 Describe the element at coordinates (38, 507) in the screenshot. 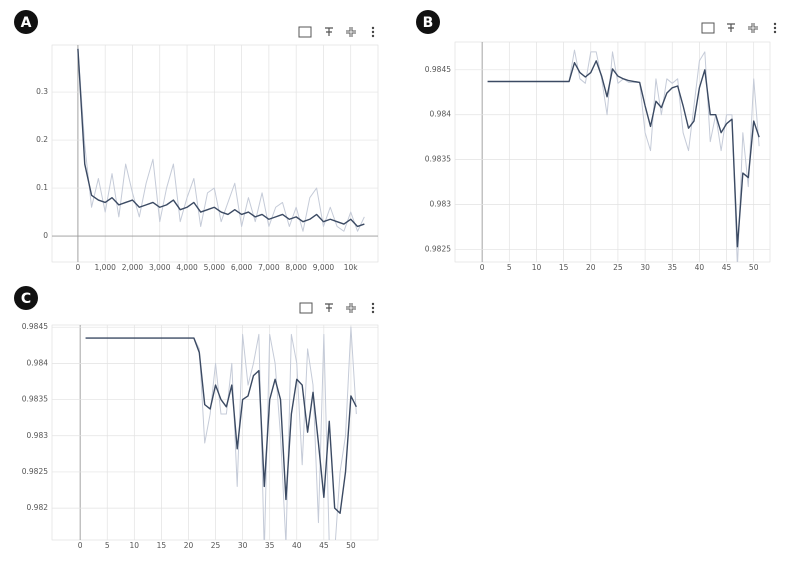

I see `y-tick-label: 0.982` at that location.